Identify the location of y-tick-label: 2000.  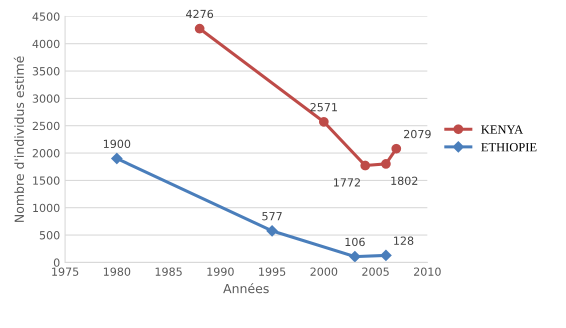
(46, 153).